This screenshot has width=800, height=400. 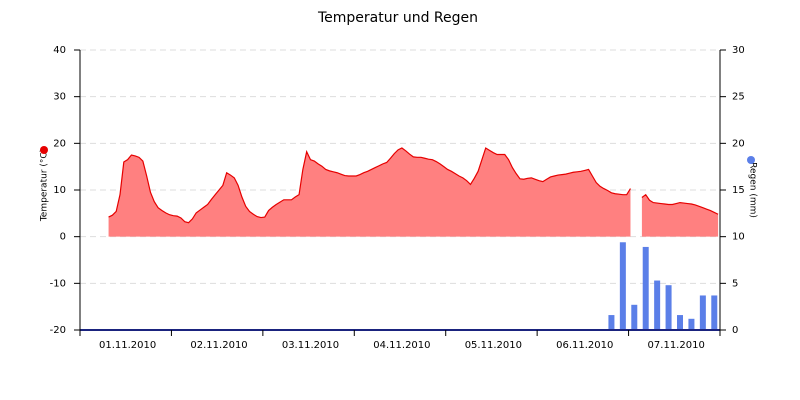 What do you see at coordinates (738, 97) in the screenshot?
I see `y2-tick-label: 25` at bounding box center [738, 97].